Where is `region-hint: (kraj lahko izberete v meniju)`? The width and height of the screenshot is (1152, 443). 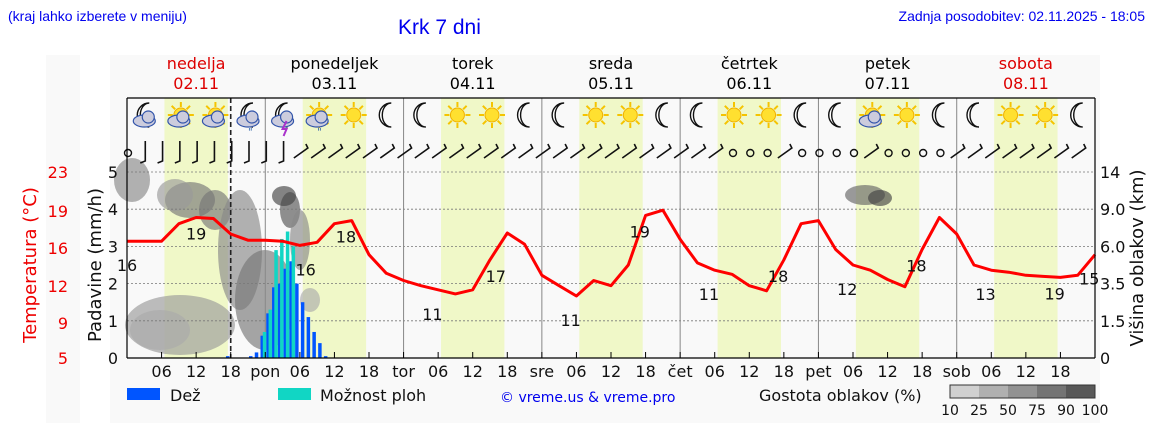 region-hint: (kraj lahko izberete v meniju) is located at coordinates (97, 16).